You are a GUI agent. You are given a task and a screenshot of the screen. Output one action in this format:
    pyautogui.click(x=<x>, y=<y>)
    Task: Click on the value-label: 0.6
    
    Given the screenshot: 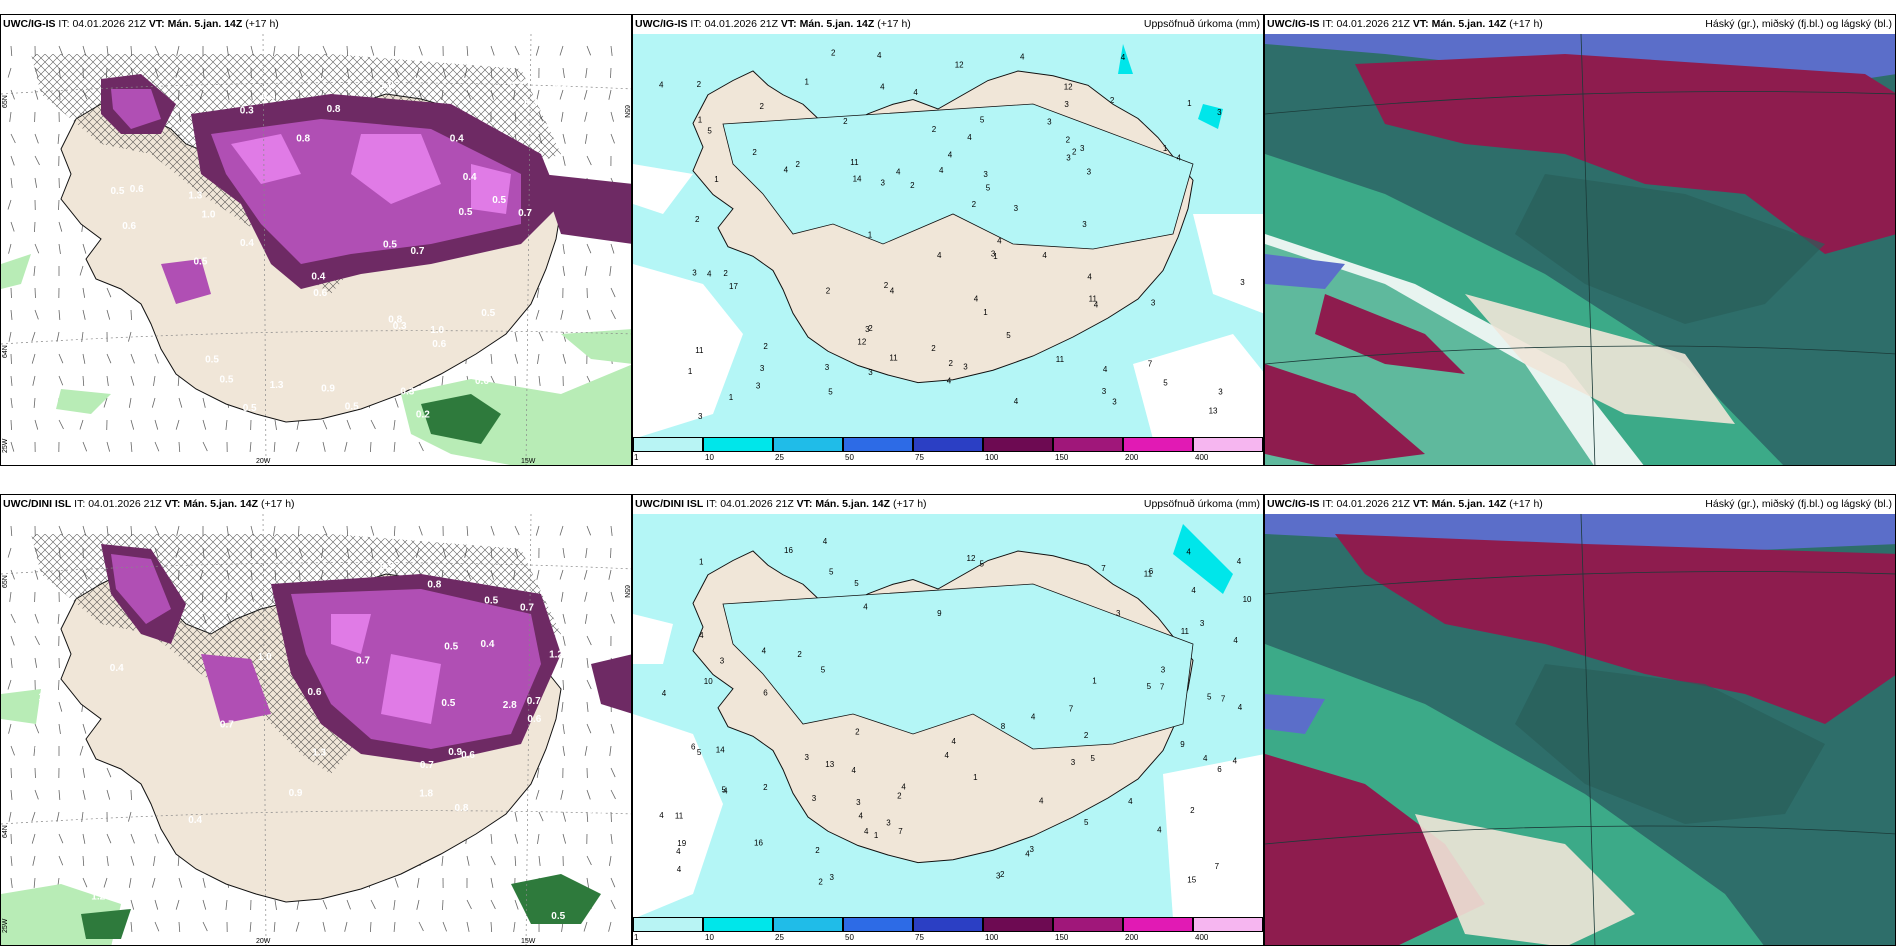 What is the action you would take?
    pyautogui.click(x=606, y=911)
    